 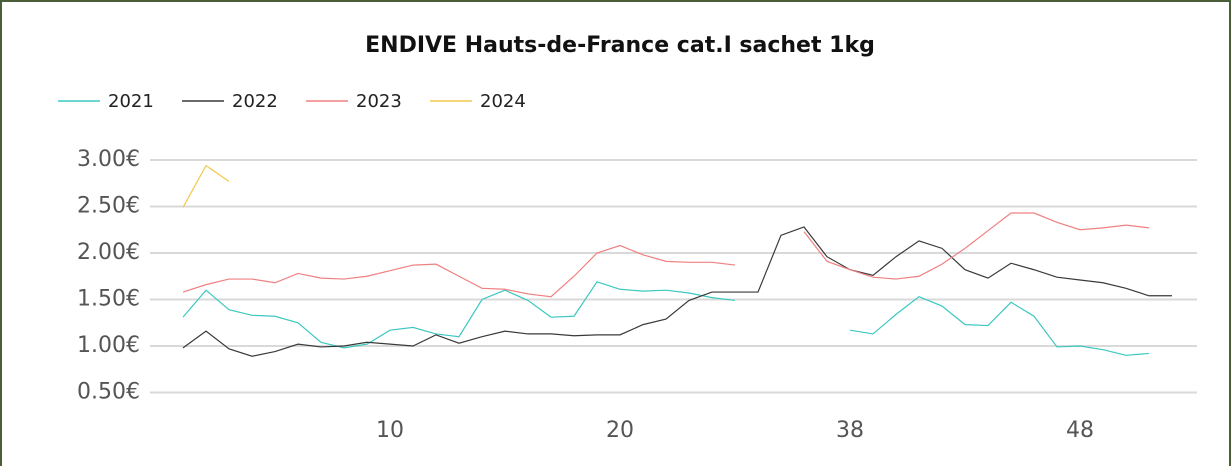 I want to click on chart-title: ENDIVE Hauts-de-France cat.I sachet 1kg, so click(x=620, y=45).